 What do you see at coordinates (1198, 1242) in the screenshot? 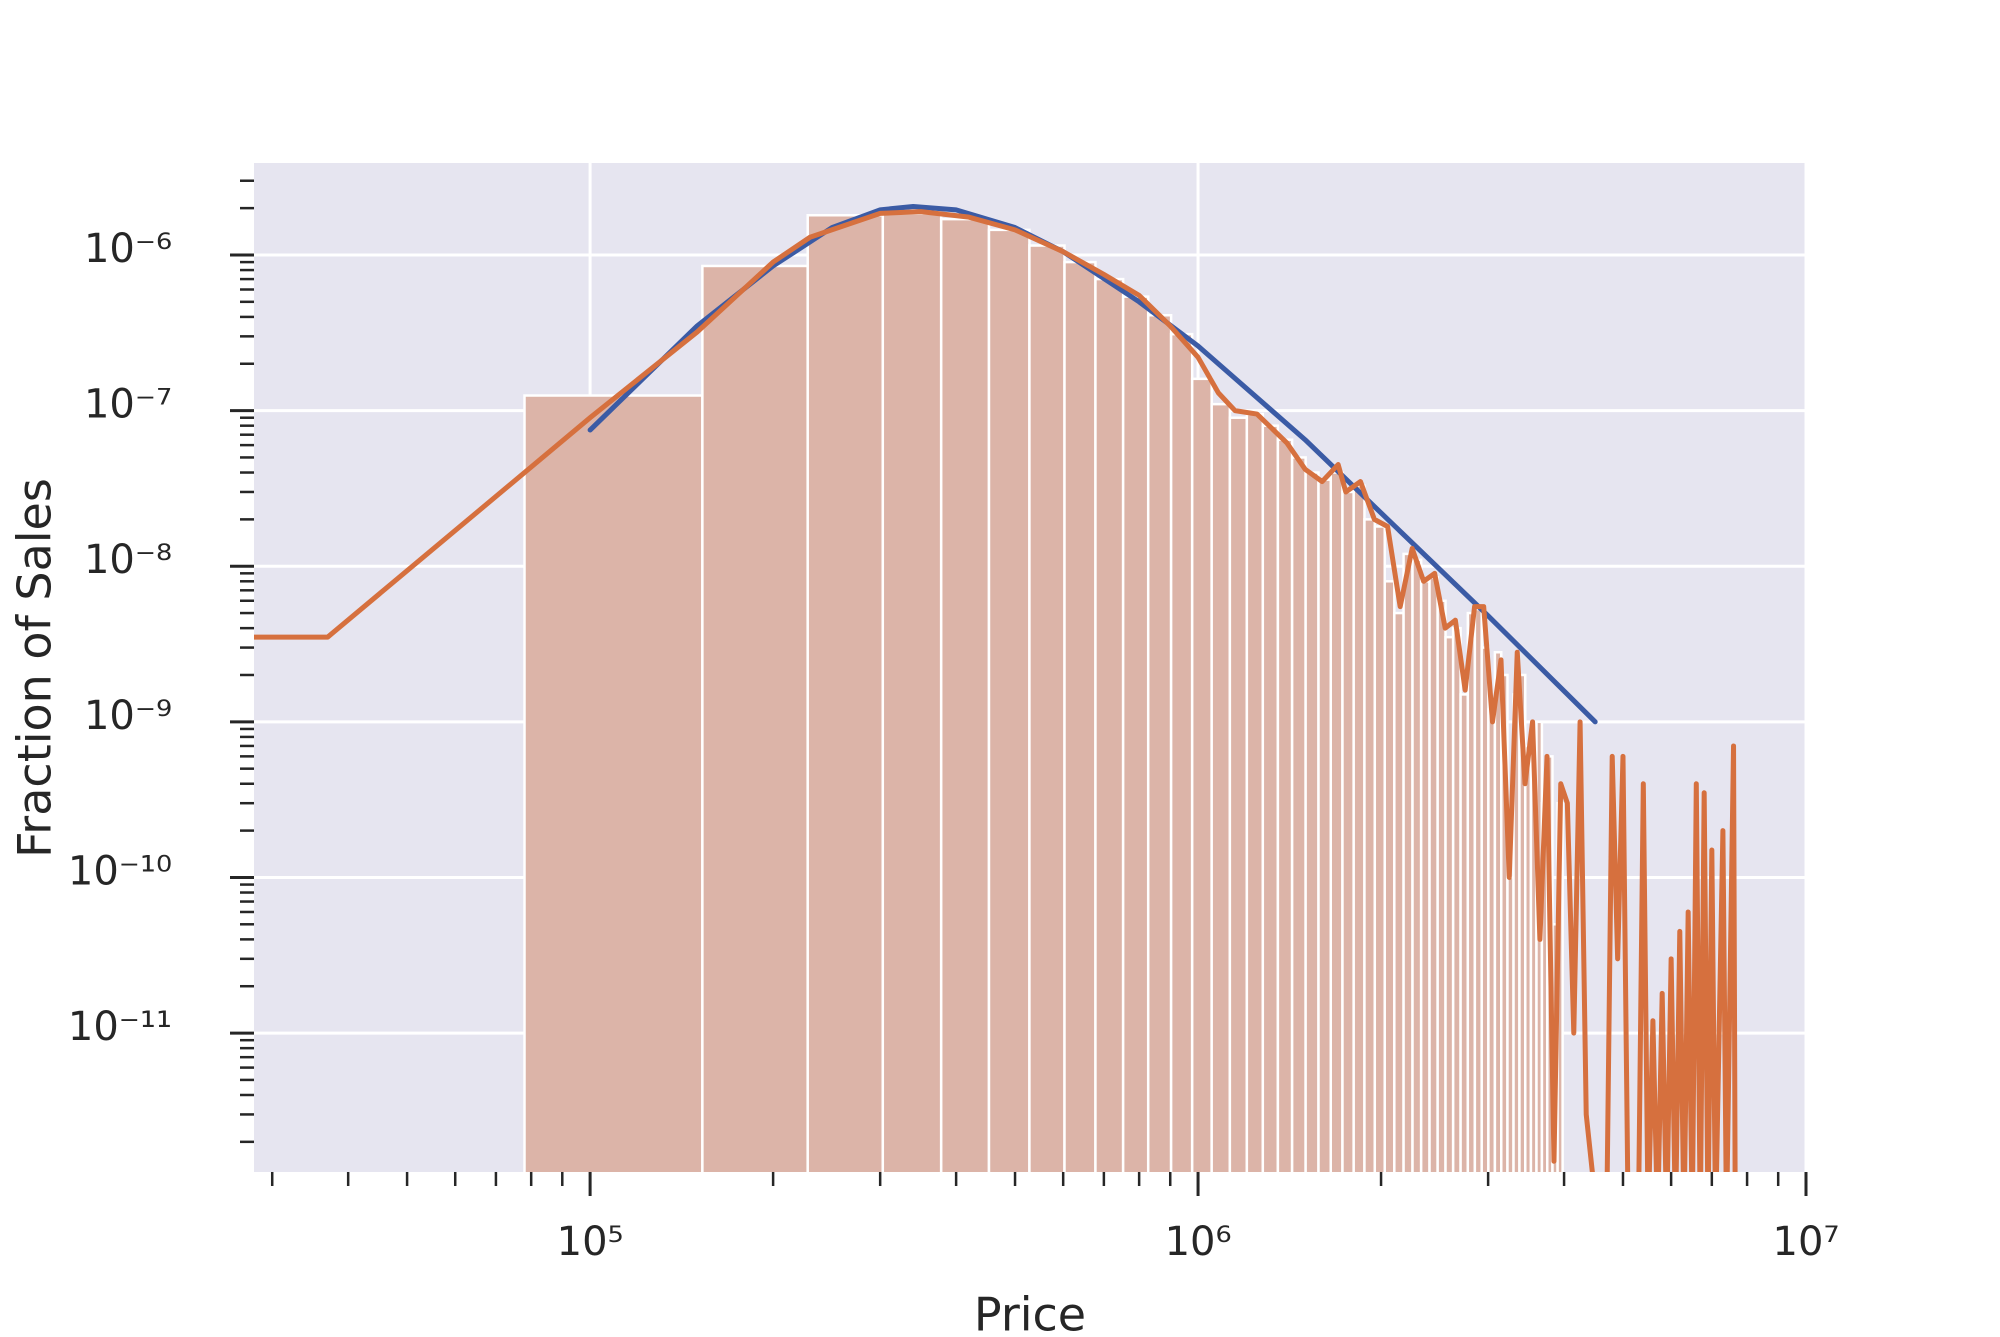
I see `x-tick-label: 10⁶` at bounding box center [1198, 1242].